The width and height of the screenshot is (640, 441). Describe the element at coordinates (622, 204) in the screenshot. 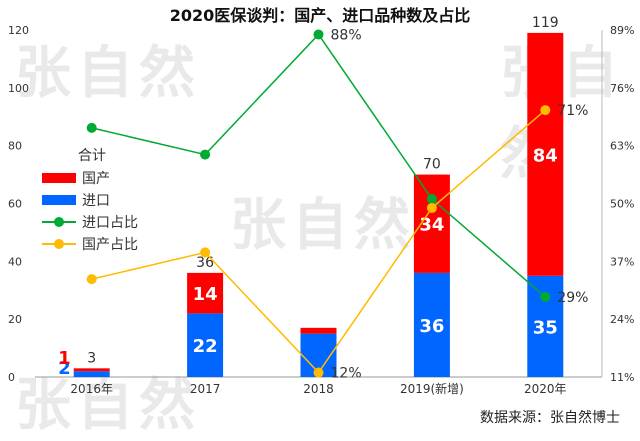

I see `y-right-tick-label: 50%` at that location.